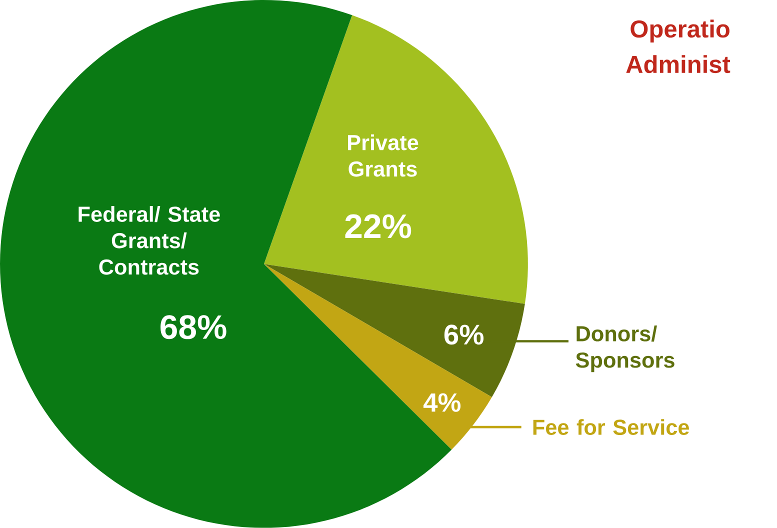 Image resolution: width=777 pixels, height=528 pixels. I want to click on data-label: 68%, so click(193, 327).